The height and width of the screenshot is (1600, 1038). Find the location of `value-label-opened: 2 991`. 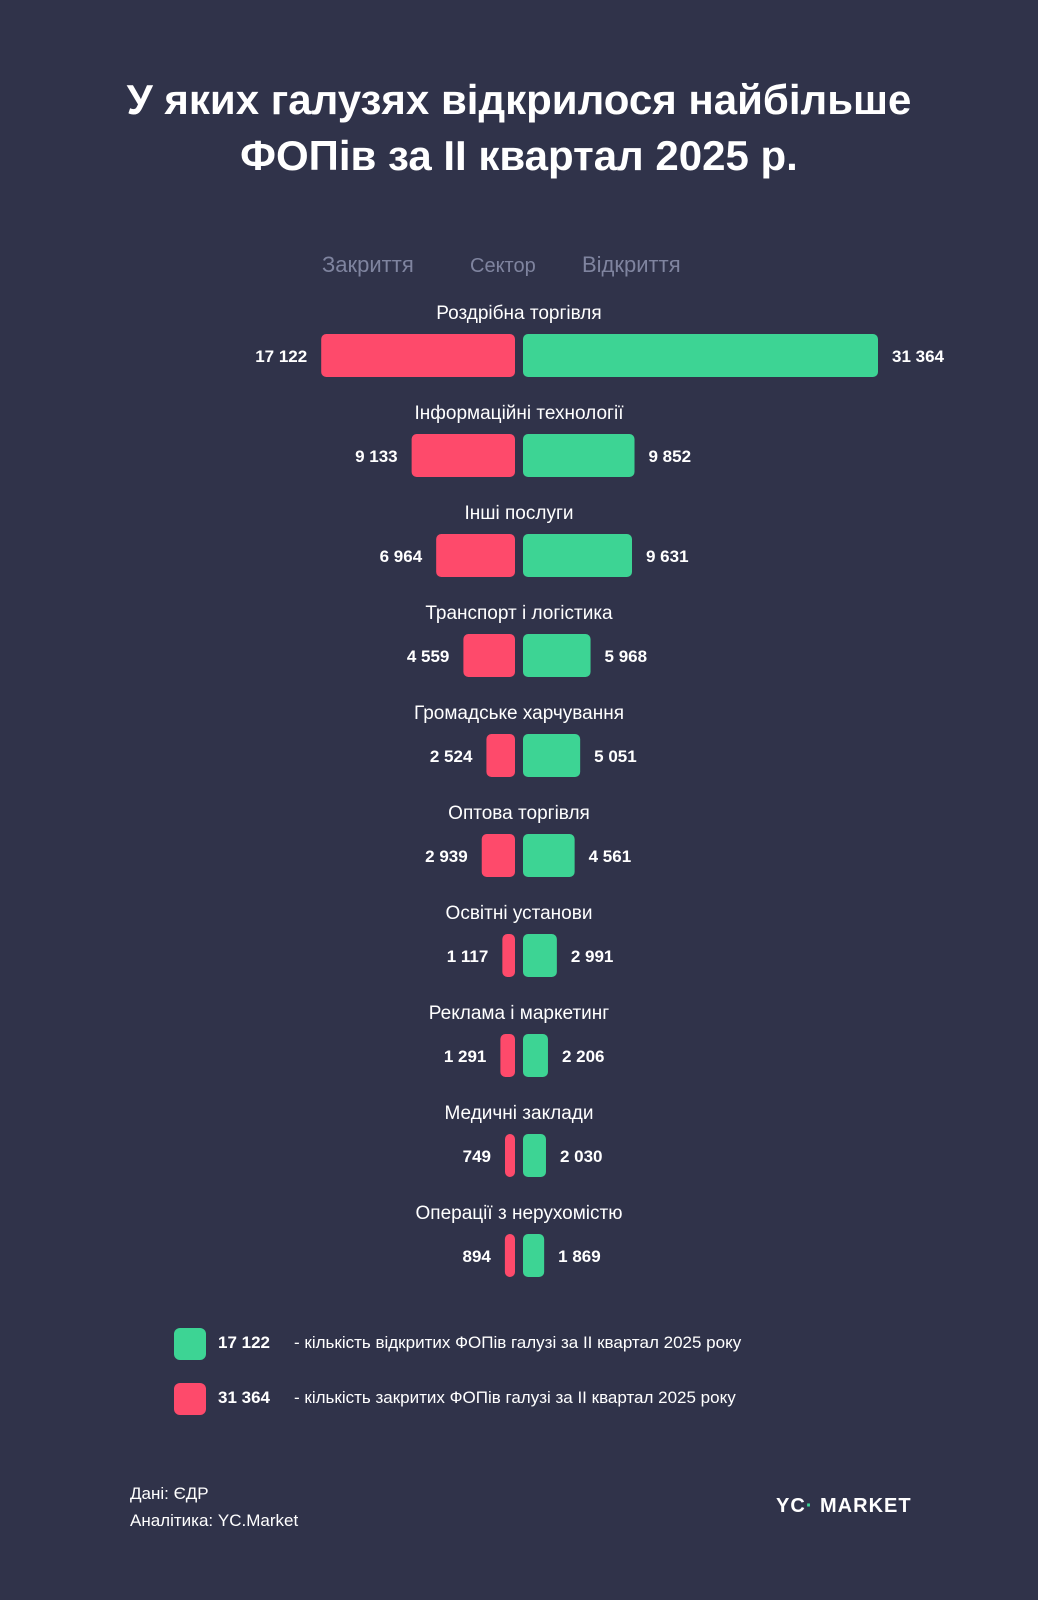

value-label-opened: 2 991 is located at coordinates (592, 956).